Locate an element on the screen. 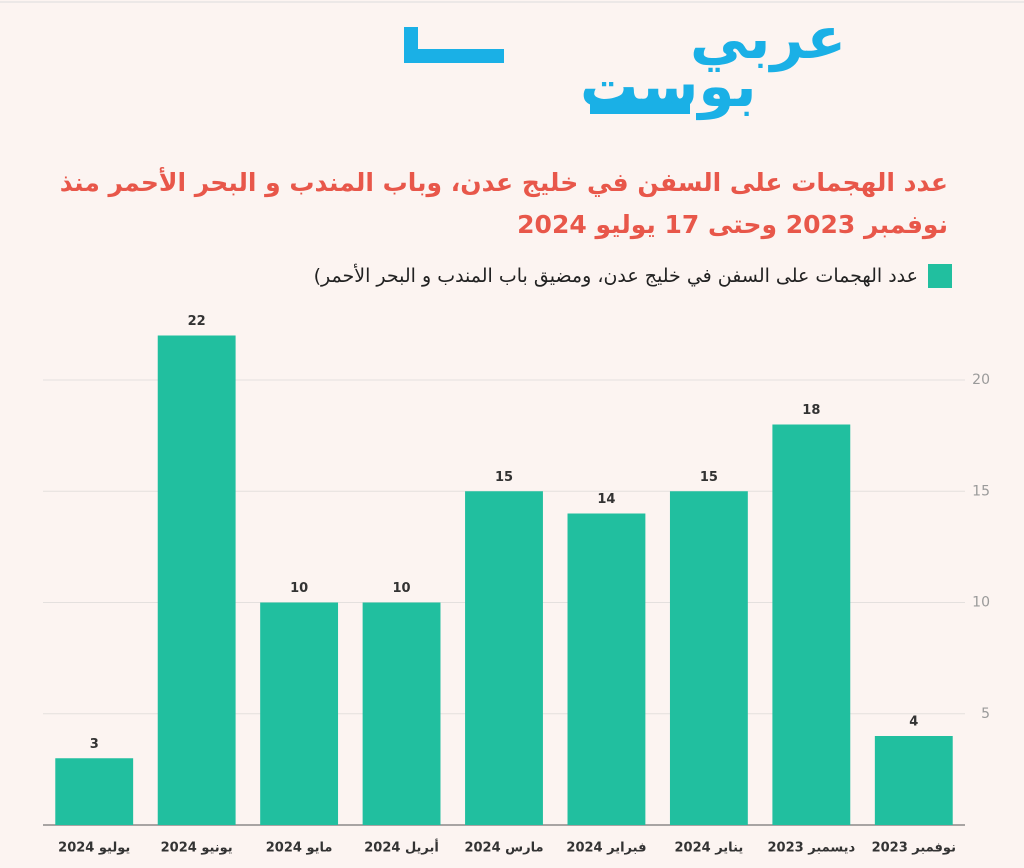 The image size is (1024, 868). legend-swatch is located at coordinates (940, 276).